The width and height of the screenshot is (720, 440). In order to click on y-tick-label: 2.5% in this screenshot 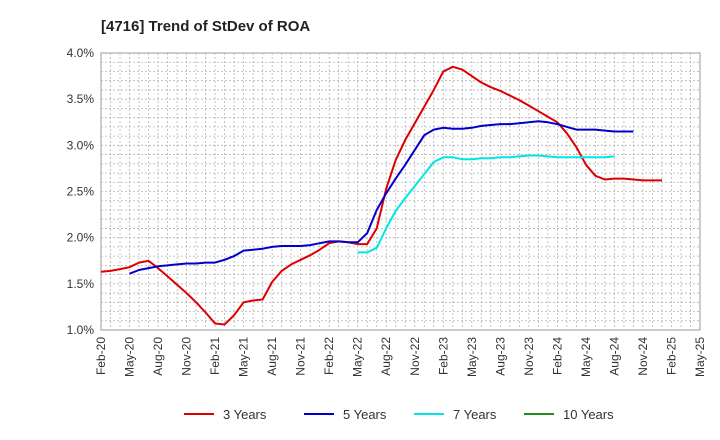, I will do `click(81, 192)`.